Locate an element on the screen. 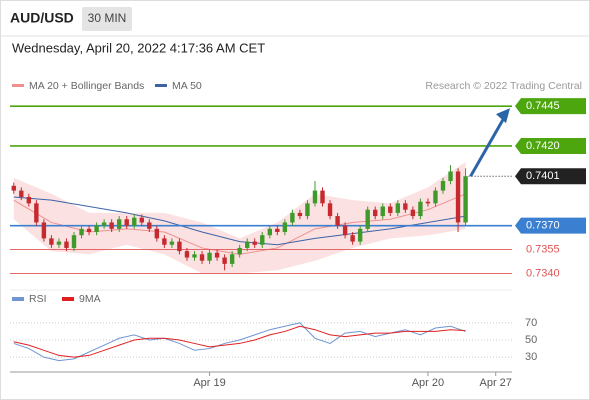 This screenshot has width=590, height=400. symbol: AUD/USD is located at coordinates (42, 18).